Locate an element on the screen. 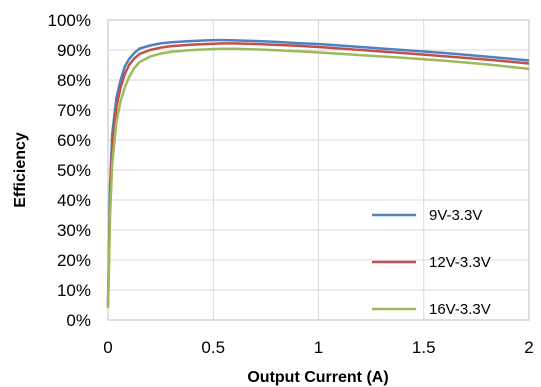 Image resolution: width=541 pixels, height=387 pixels. y-tick-labels: 0% 10% 20% 30% 40% 50% 60% 70% 80% 90% 100% is located at coordinates (69, 170).